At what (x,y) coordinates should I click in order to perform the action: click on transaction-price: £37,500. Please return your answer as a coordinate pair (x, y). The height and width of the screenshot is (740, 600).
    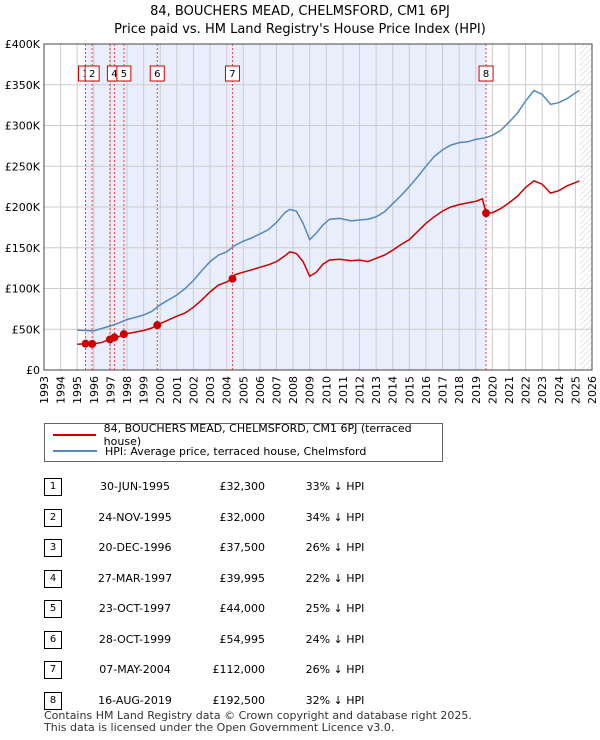
    Looking at the image, I should click on (242, 547).